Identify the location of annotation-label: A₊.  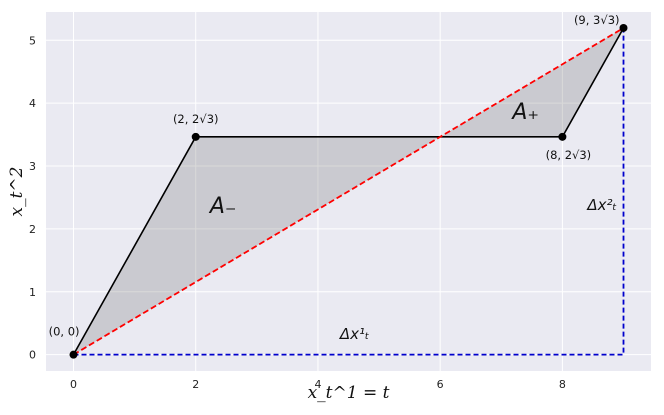
(524, 112).